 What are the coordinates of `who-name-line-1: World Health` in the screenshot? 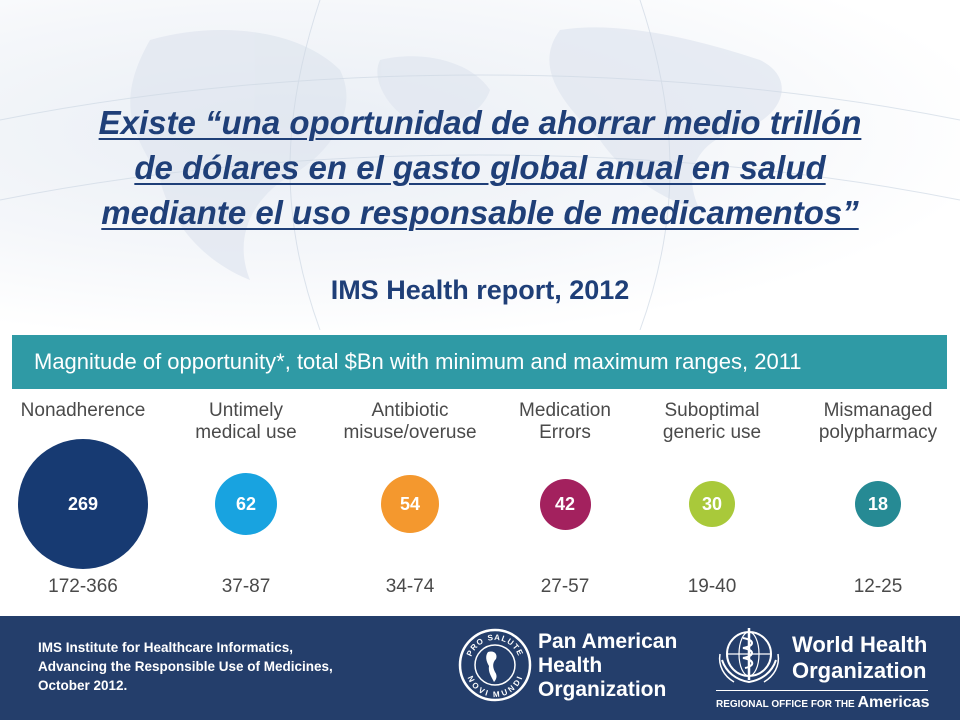 It's located at (860, 644).